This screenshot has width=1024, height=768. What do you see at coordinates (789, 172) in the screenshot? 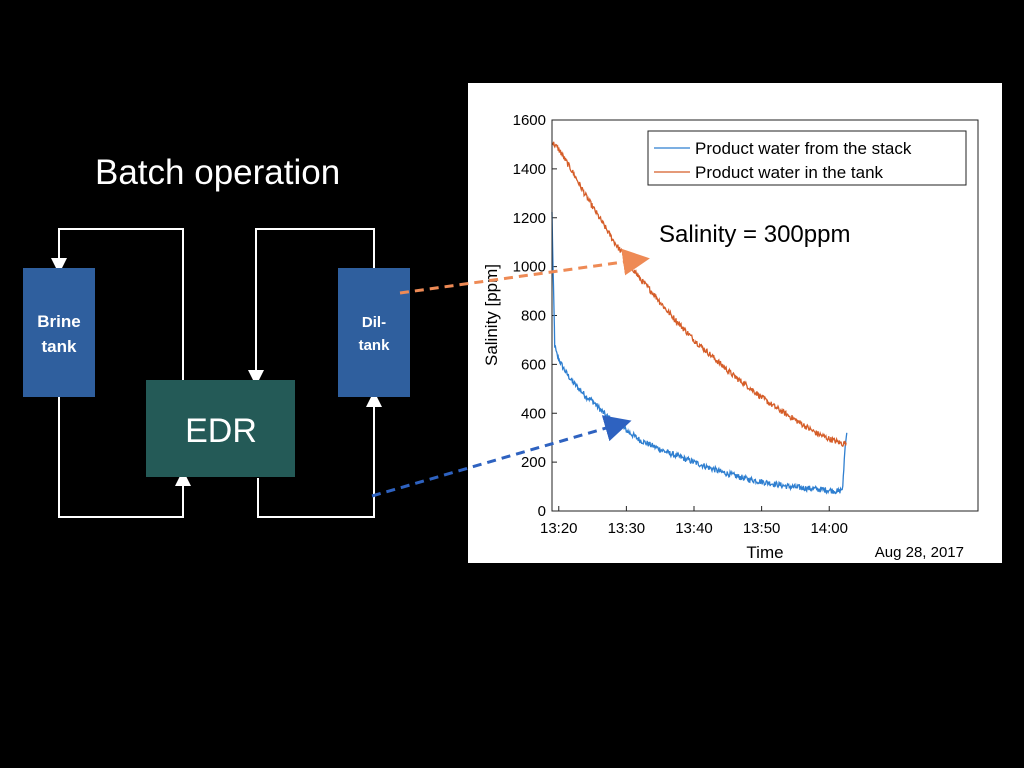
I see `legend-label-tank: Product water in the tank` at bounding box center [789, 172].